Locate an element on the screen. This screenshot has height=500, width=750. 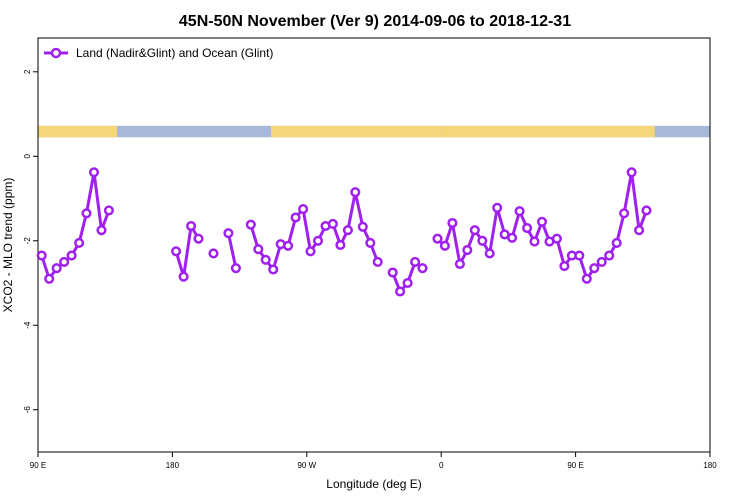
y-axis: 2 0 -2 -4 -6 is located at coordinates (30, 241).